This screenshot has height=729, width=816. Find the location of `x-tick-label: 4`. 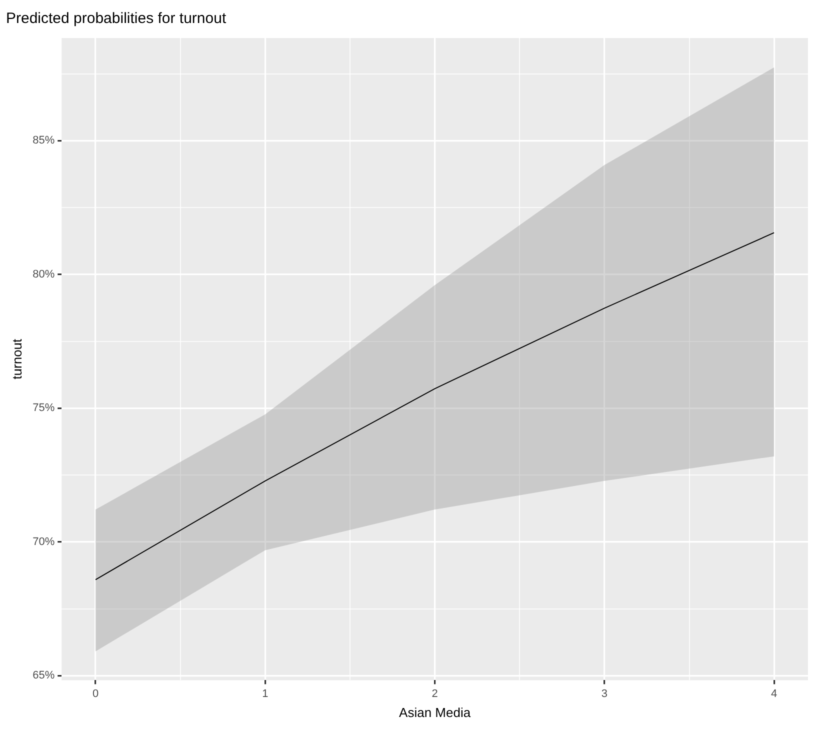

x-tick-label: 4 is located at coordinates (774, 694).